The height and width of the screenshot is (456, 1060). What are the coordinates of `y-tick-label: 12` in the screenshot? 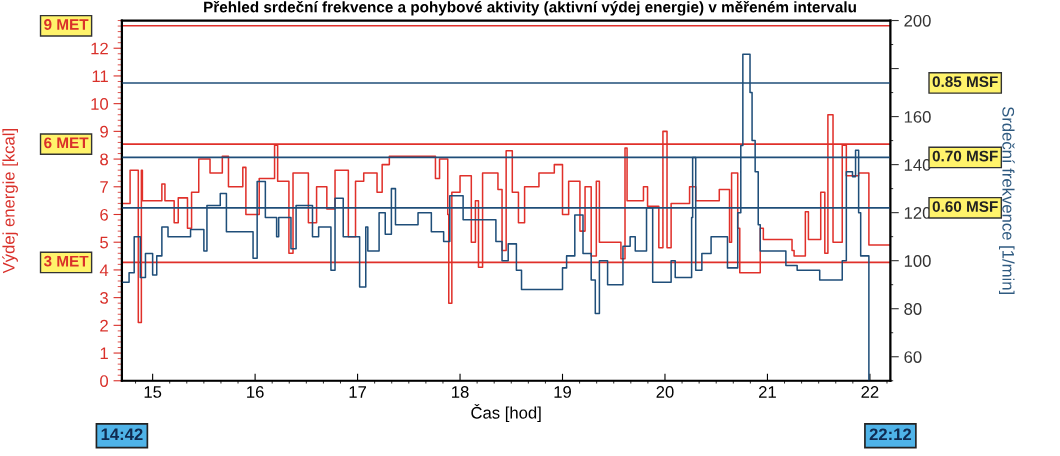 It's located at (99, 48).